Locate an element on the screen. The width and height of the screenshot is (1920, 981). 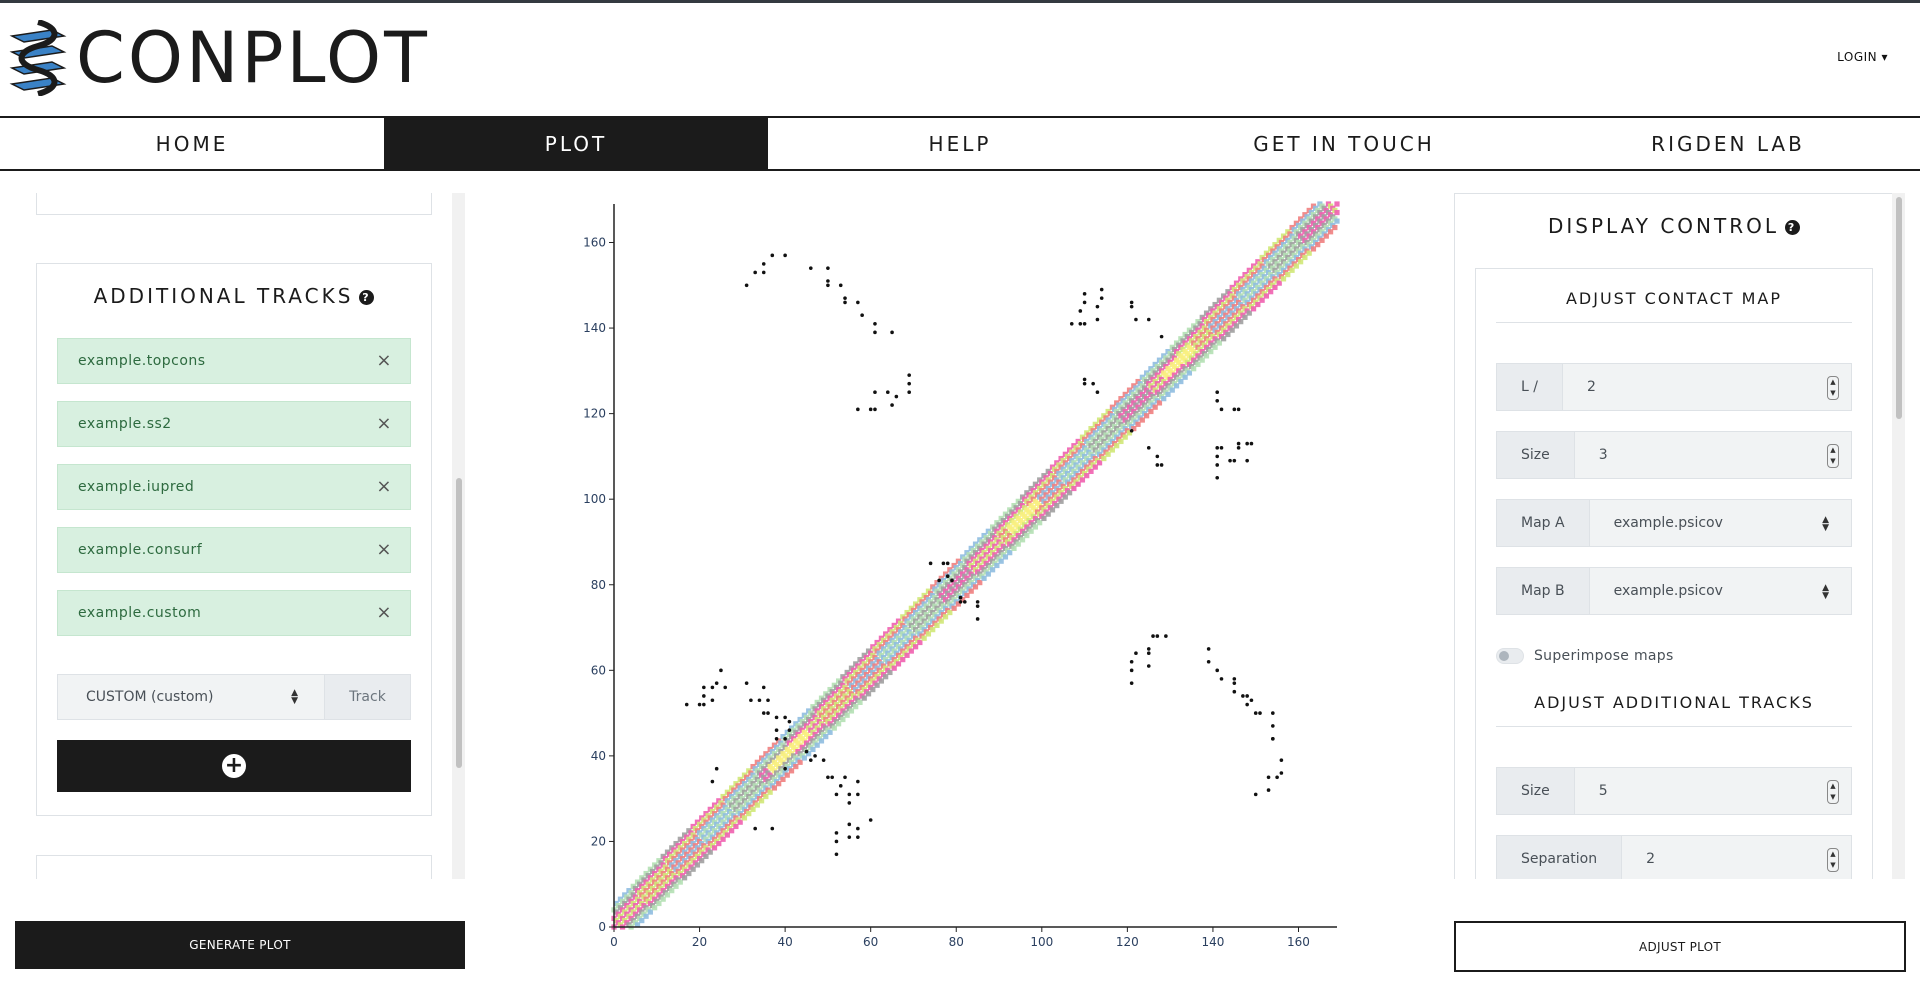
track-size-input: 5 ▲ ▼ is located at coordinates (1712, 791).